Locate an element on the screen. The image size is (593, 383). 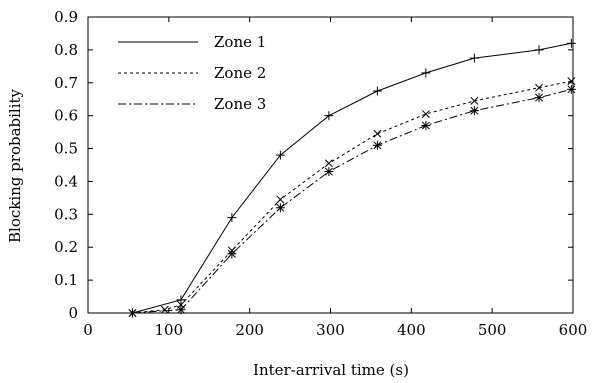
y-tick-label: 0.1 is located at coordinates (66, 280).